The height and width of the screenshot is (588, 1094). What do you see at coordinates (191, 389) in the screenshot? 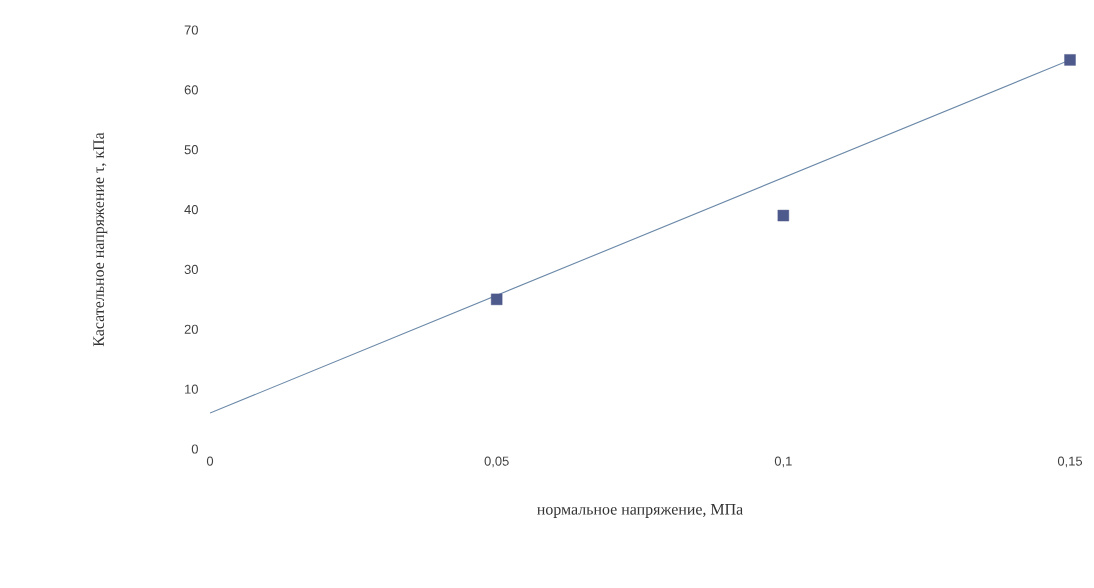
I see `y-tick-label: 10` at bounding box center [191, 389].